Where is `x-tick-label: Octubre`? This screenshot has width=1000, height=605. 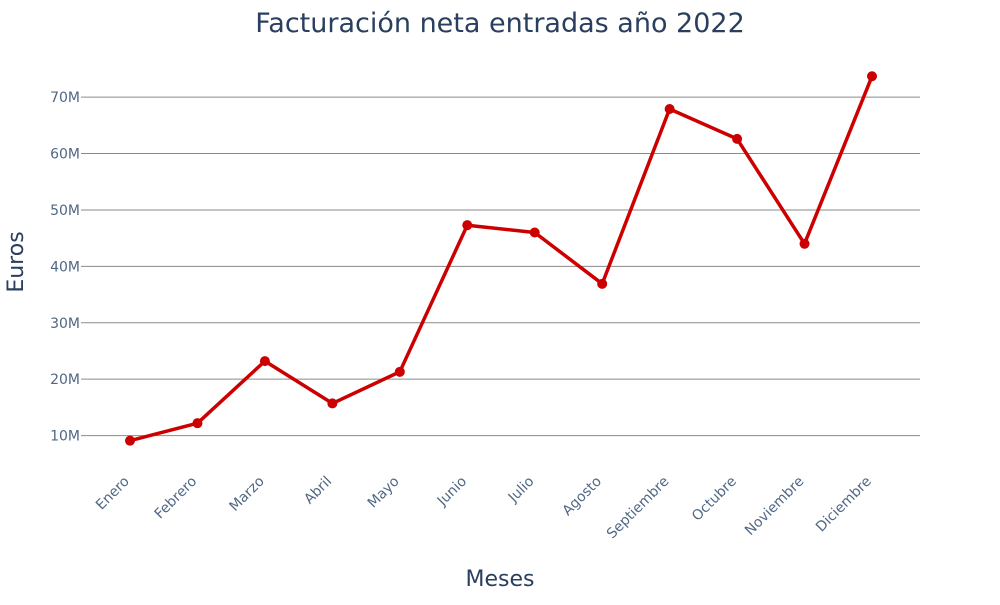 x-tick-label: Octubre is located at coordinates (714, 499).